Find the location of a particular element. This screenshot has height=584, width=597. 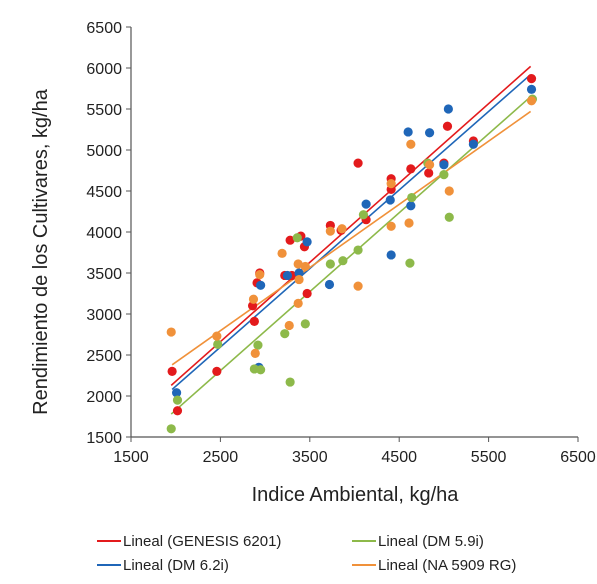

y-tick-label: 6000 is located at coordinates (104, 69).